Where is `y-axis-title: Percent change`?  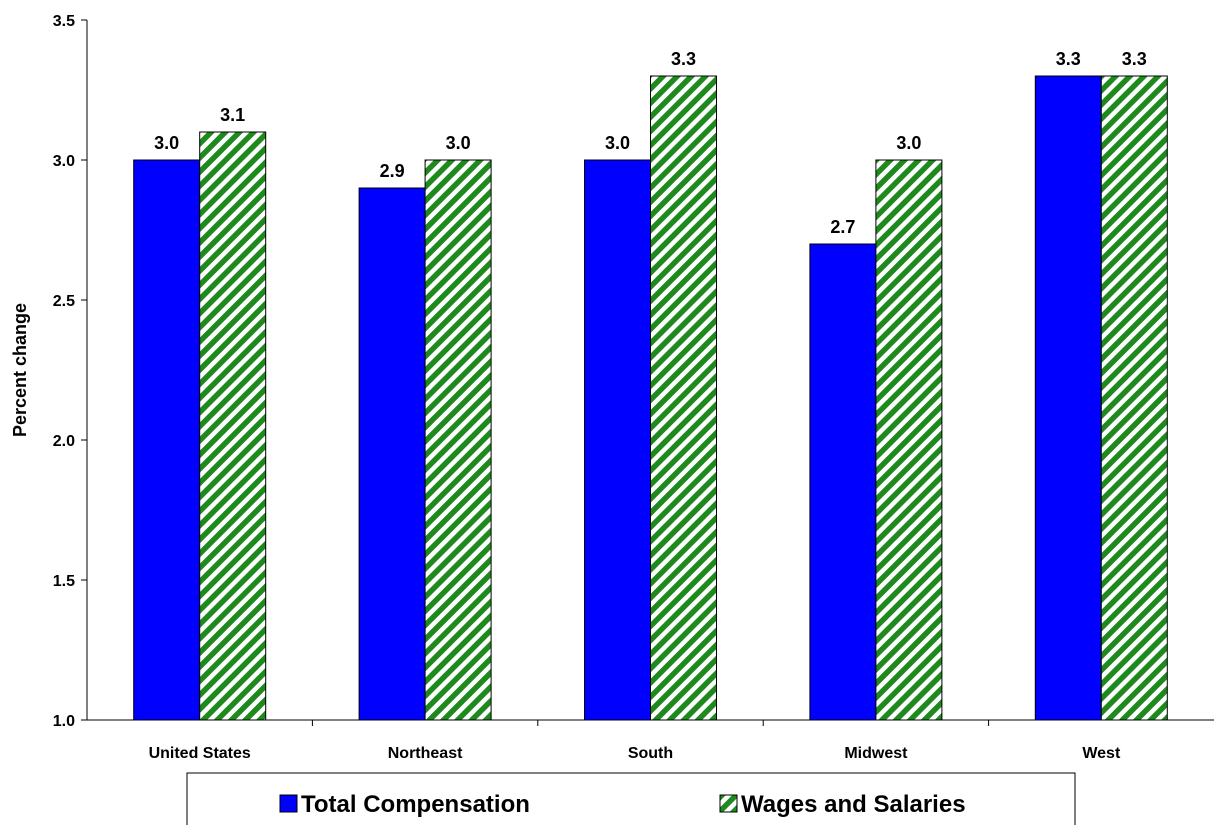
y-axis-title: Percent change is located at coordinates (20, 370).